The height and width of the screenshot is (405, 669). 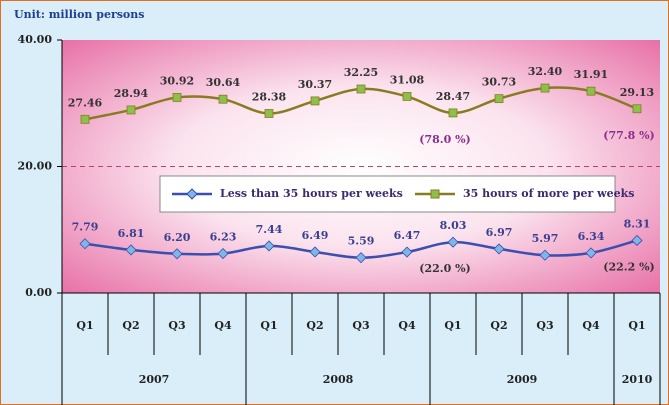 What do you see at coordinates (591, 74) in the screenshot?
I see `data-label: 31.91` at bounding box center [591, 74].